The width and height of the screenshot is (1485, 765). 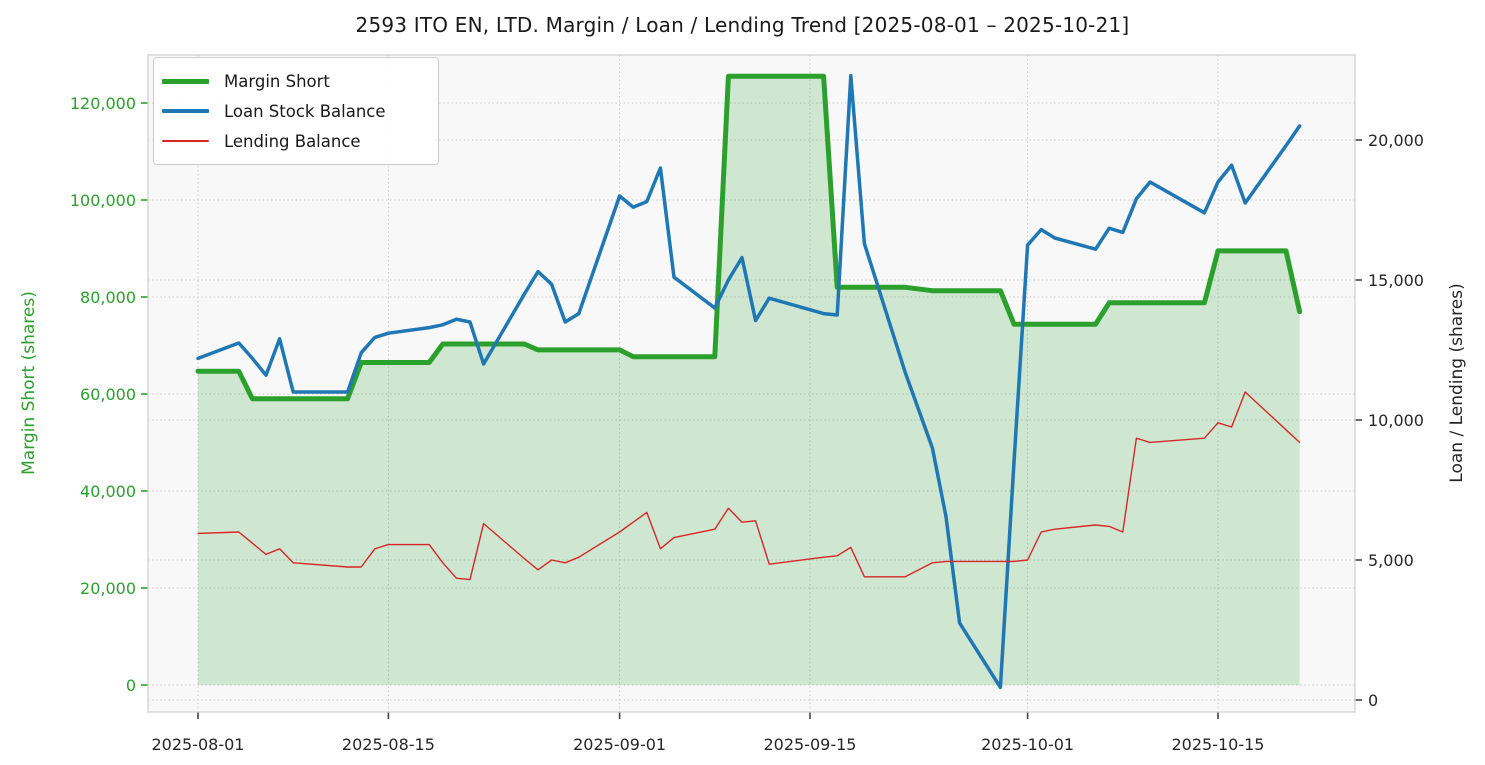 I want to click on left-tick-label: 20,000, so click(x=108, y=588).